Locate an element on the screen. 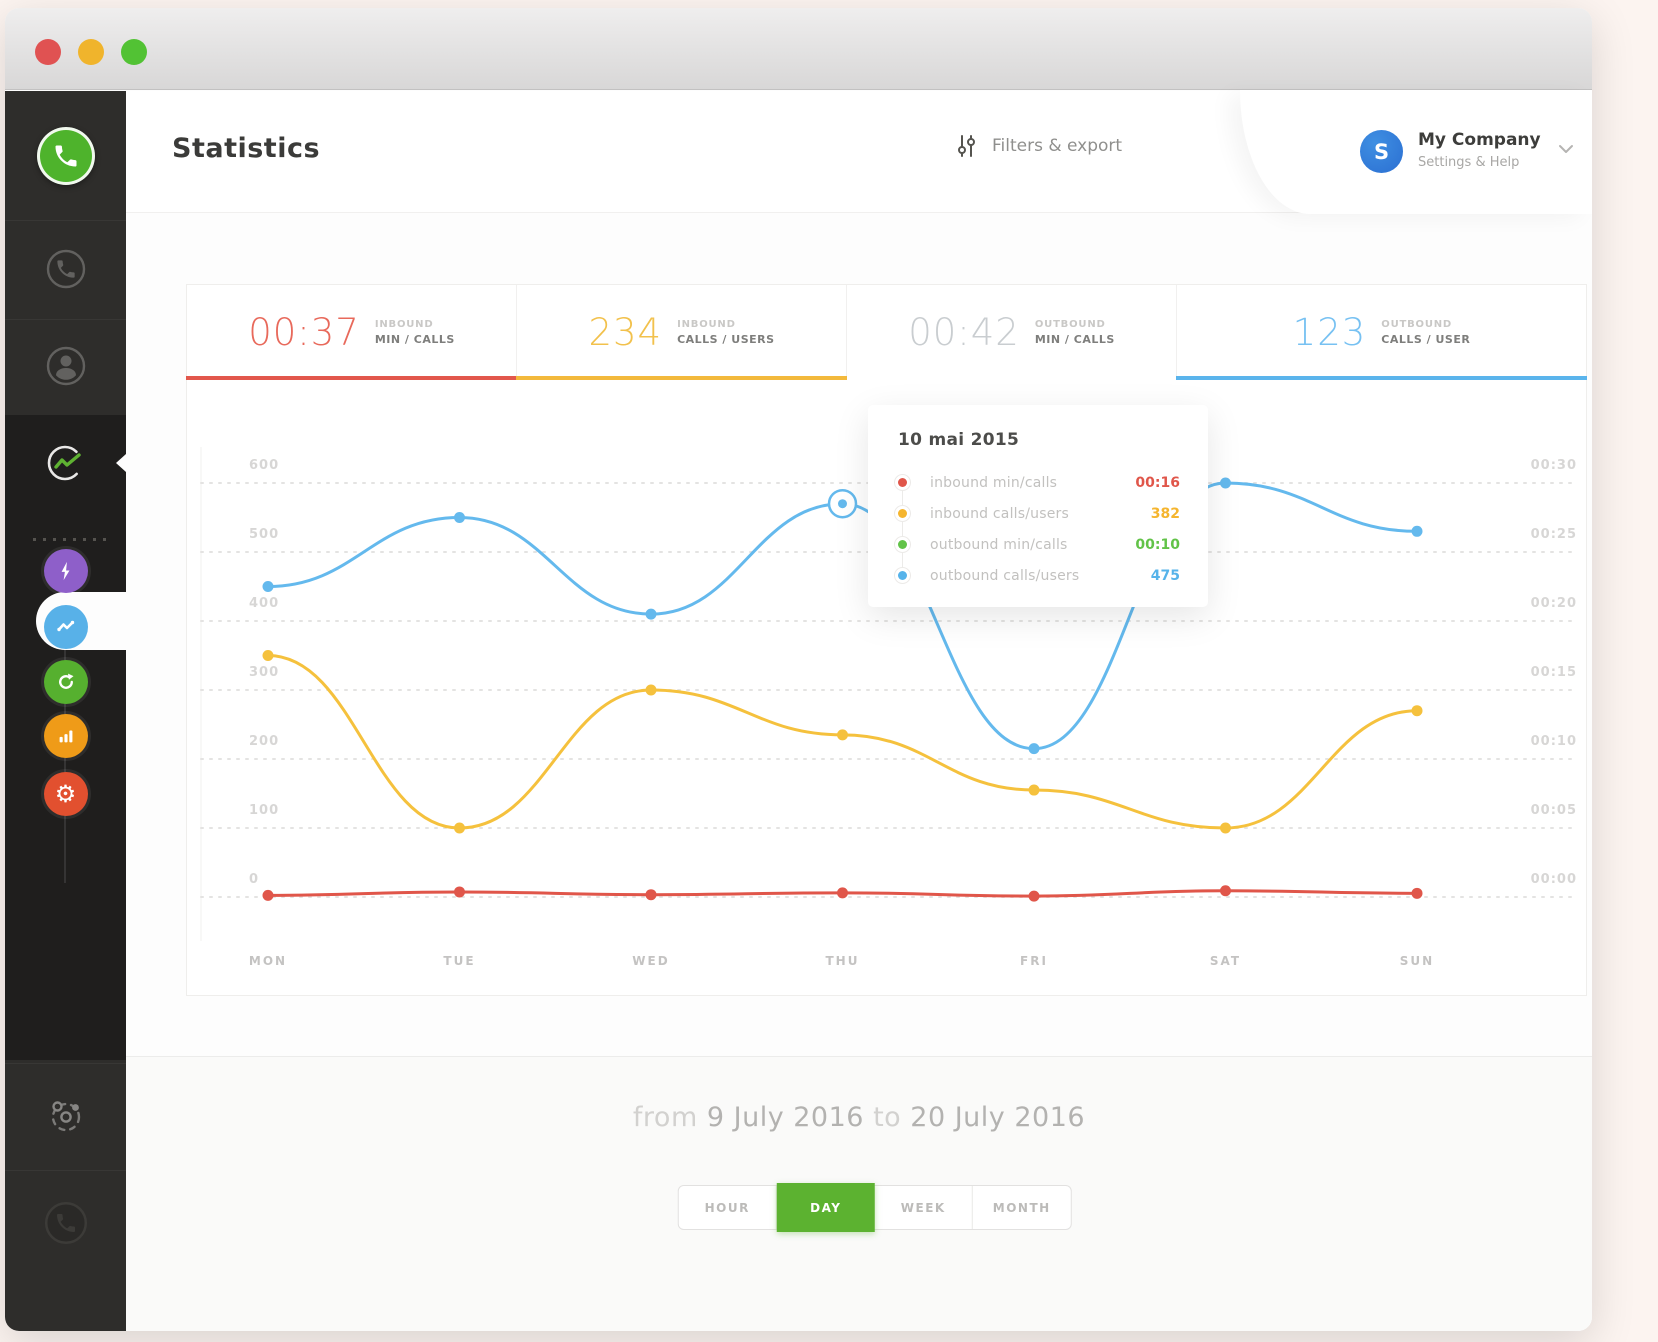 The width and height of the screenshot is (1658, 1342). bar-chart-icon is located at coordinates (65, 736).